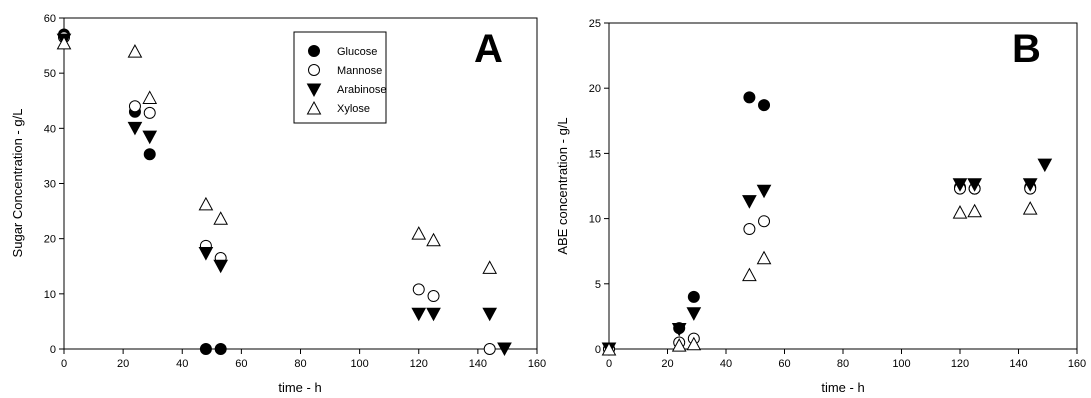 The width and height of the screenshot is (1091, 398). What do you see at coordinates (595, 154) in the screenshot?
I see `y-tick-label: 15` at bounding box center [595, 154].